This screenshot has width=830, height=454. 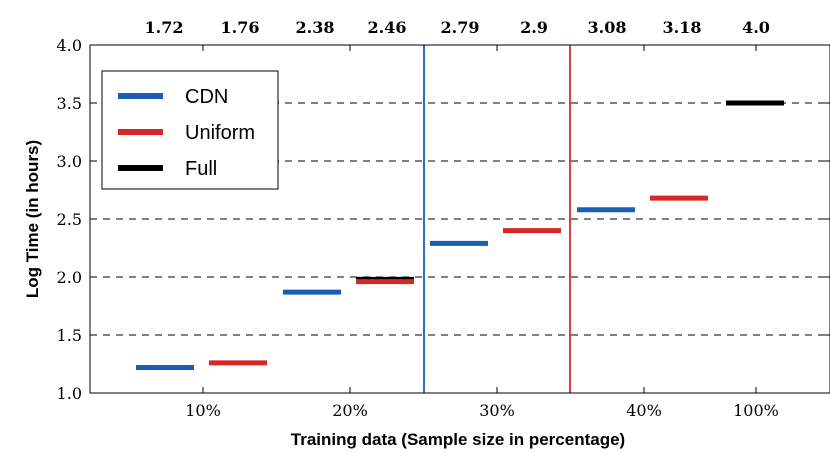 I want to click on top-label: 1.72, so click(x=164, y=27).